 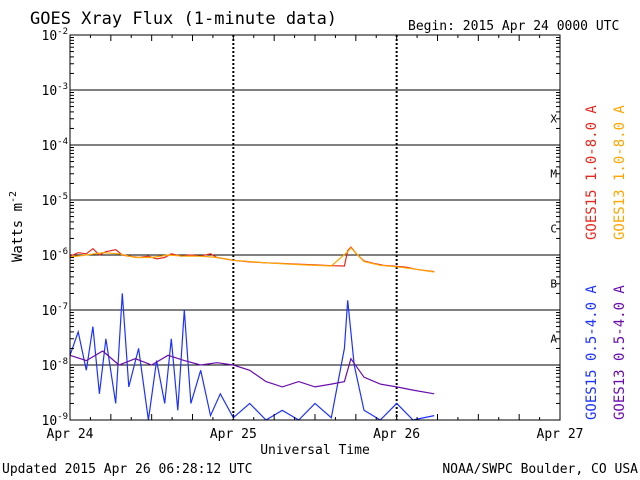 I want to click on legend-entry: GOES15 0.5-4.0 A, so click(x=592, y=352).